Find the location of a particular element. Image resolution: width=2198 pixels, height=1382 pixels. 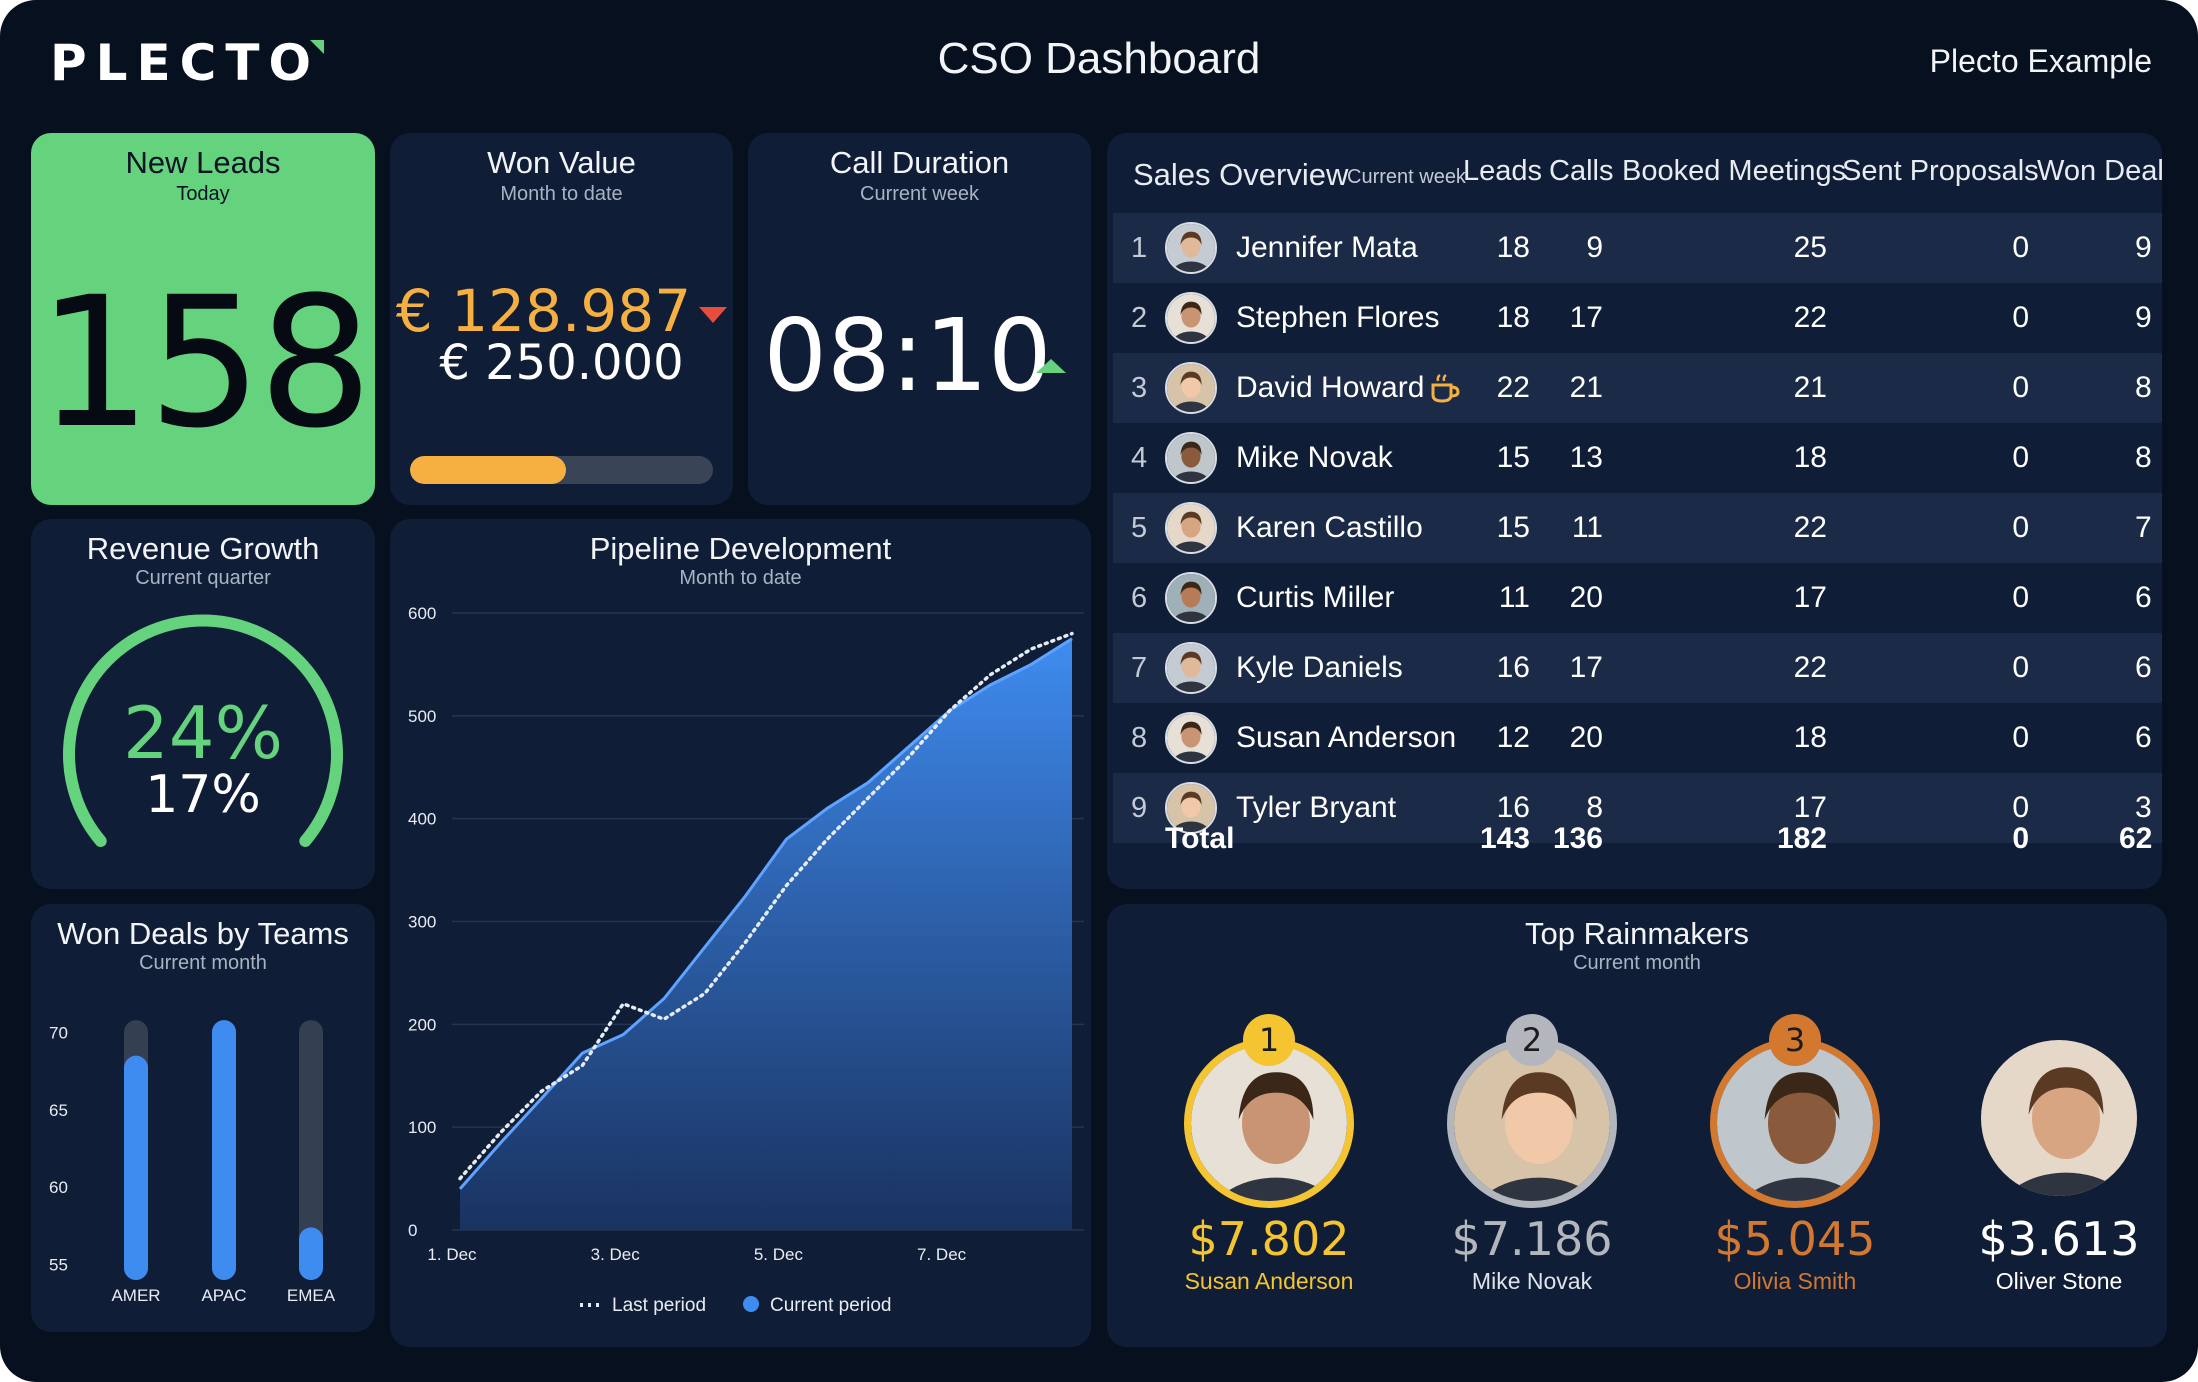

bar-apac is located at coordinates (224, 1150).